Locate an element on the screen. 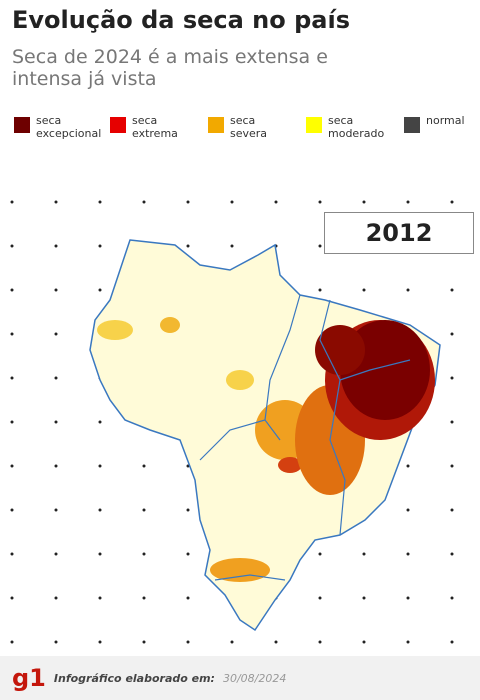 Image resolution: width=480 pixels, height=700 pixels. legend-label: normal is located at coordinates (445, 120).